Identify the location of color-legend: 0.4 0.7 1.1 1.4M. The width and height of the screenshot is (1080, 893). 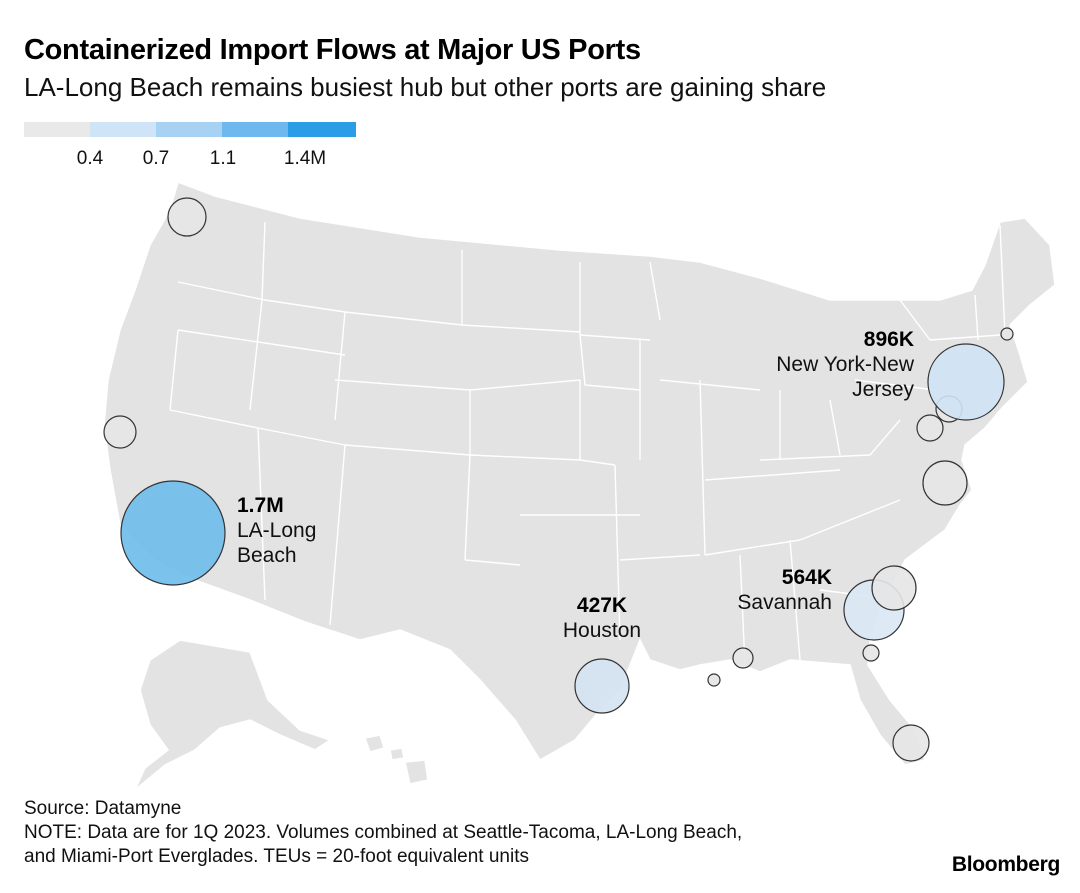
(194, 147).